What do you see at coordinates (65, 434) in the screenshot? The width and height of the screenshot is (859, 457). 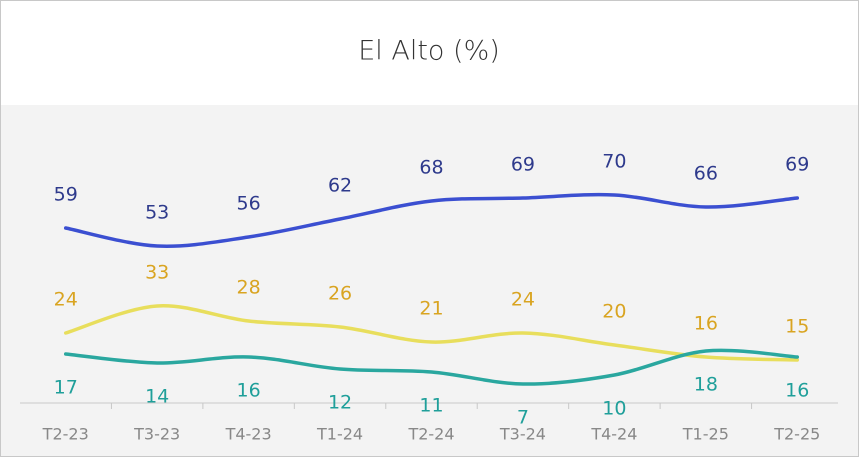 I see `x-tick-label: T2-23` at bounding box center [65, 434].